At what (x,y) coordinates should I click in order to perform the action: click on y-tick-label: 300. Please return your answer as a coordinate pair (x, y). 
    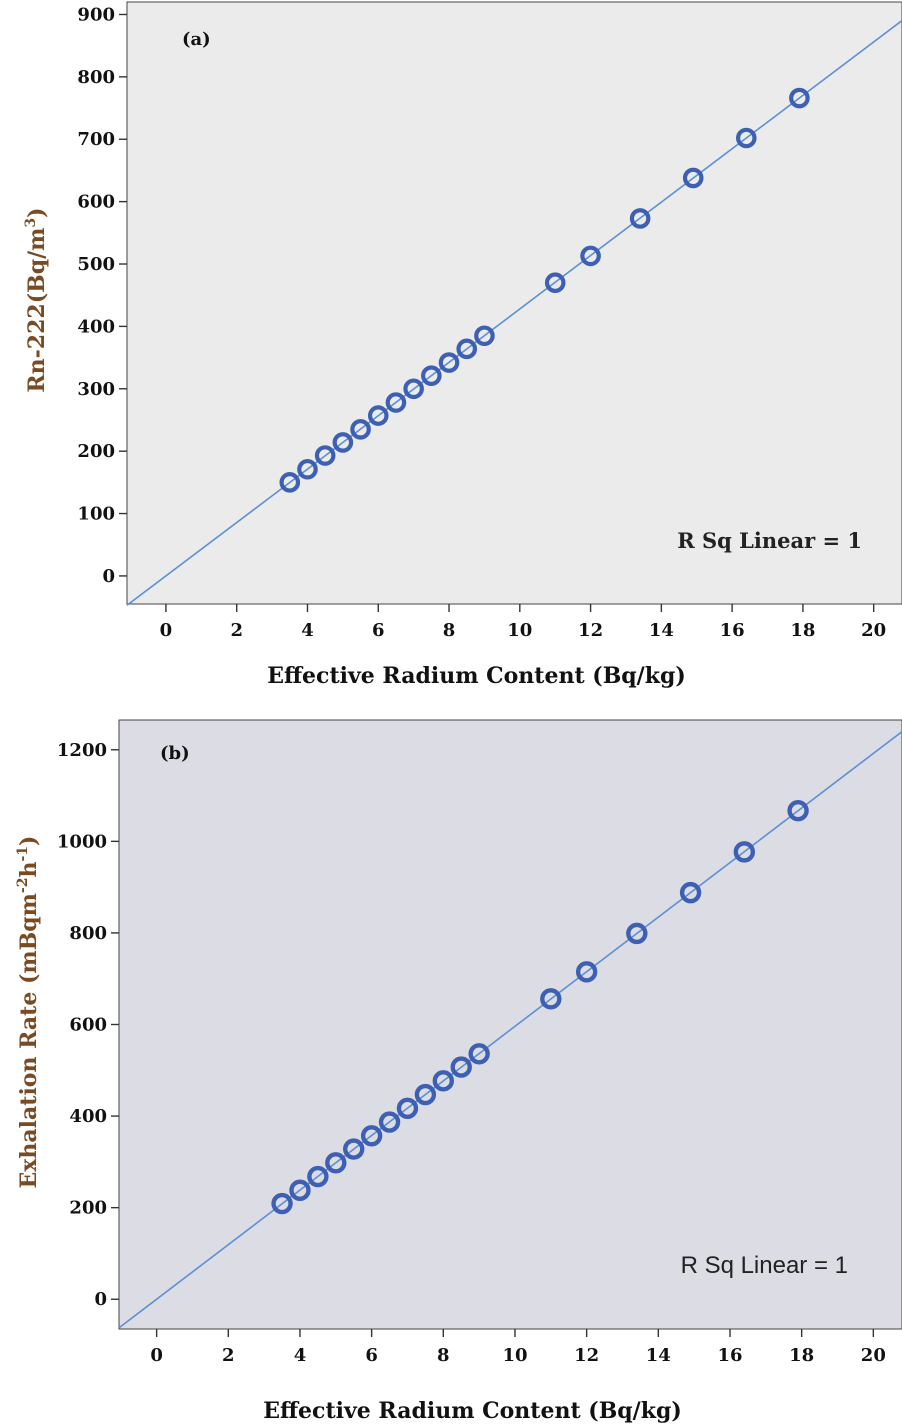
    Looking at the image, I should click on (96, 389).